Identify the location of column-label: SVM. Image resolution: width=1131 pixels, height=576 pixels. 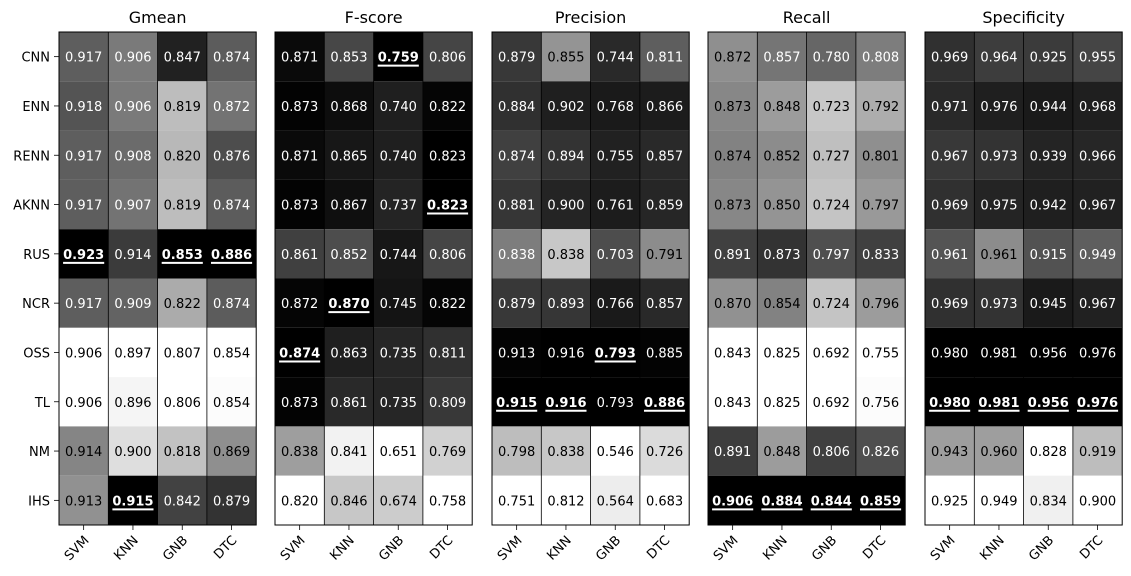
(77, 548).